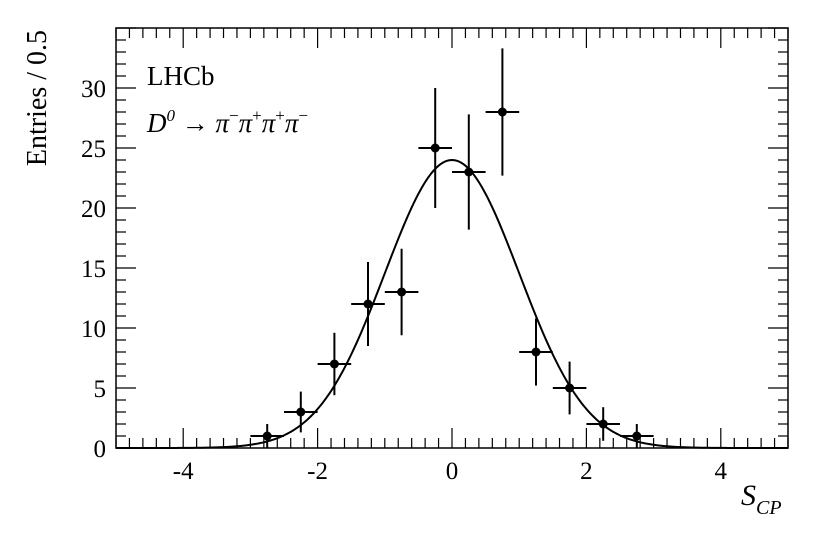 Image resolution: width=830 pixels, height=533 pixels. I want to click on decay-pion-1: π, so click(223, 123).